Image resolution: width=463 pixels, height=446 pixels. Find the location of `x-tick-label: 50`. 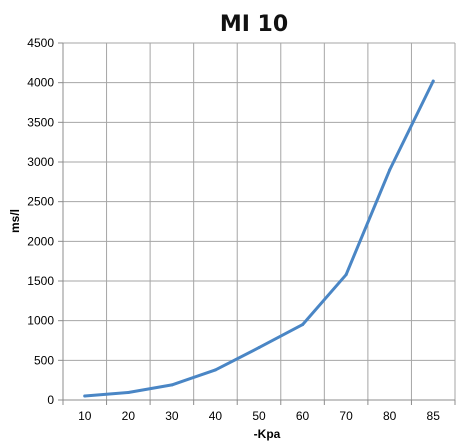

x-tick-label: 50 is located at coordinates (259, 416).